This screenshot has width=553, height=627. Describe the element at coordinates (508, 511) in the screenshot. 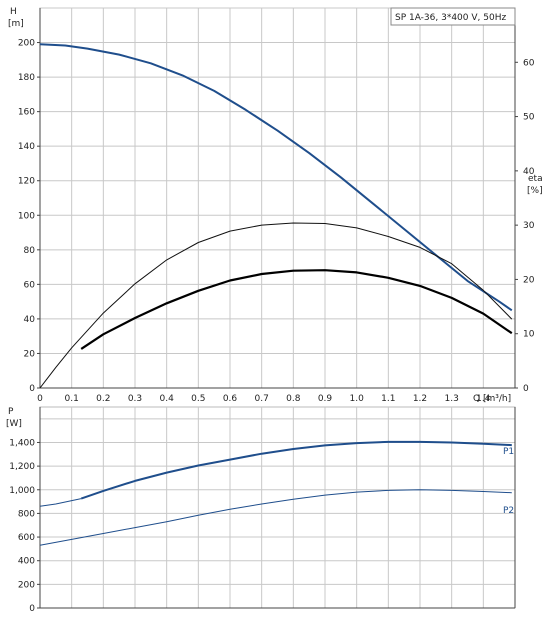

I see `power-p2-label: P2` at that location.